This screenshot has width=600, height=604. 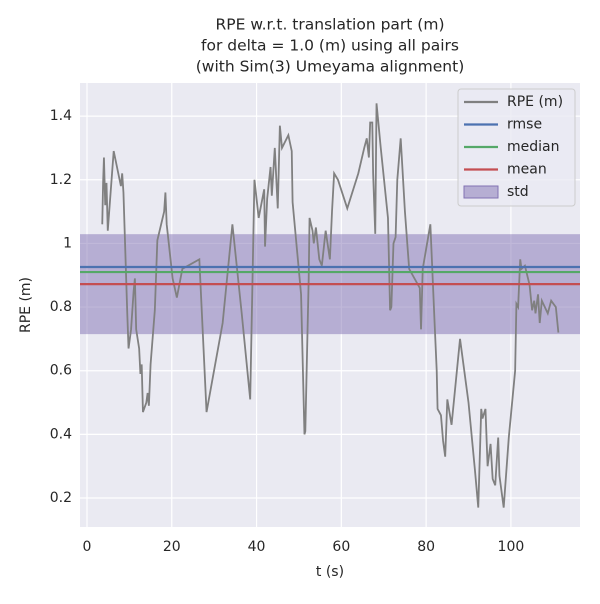 What do you see at coordinates (481, 192) in the screenshot?
I see `legend-swatch` at bounding box center [481, 192].